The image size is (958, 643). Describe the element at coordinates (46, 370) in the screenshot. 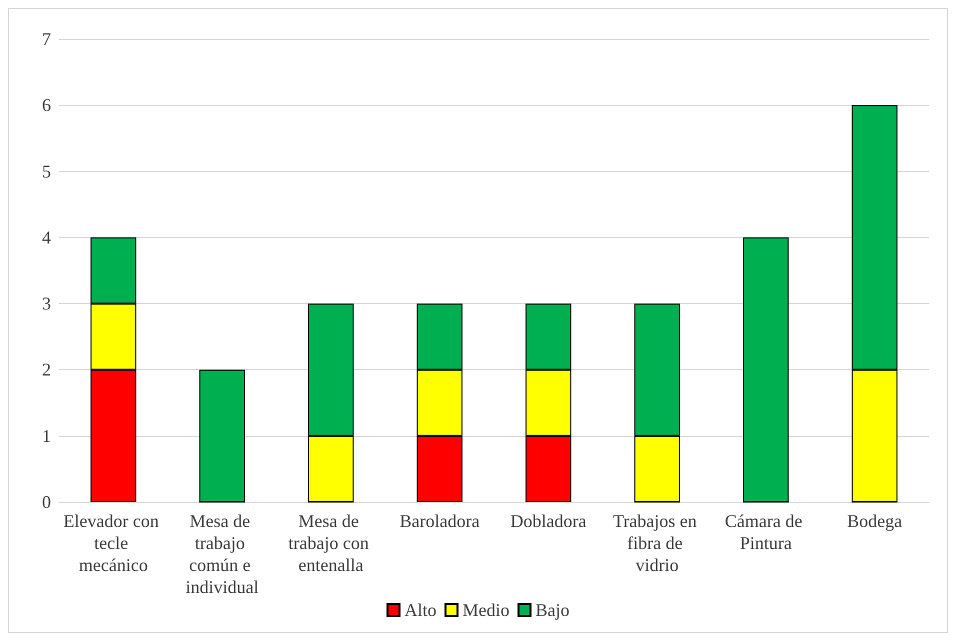

I see `y-tick-label: 2` at that location.